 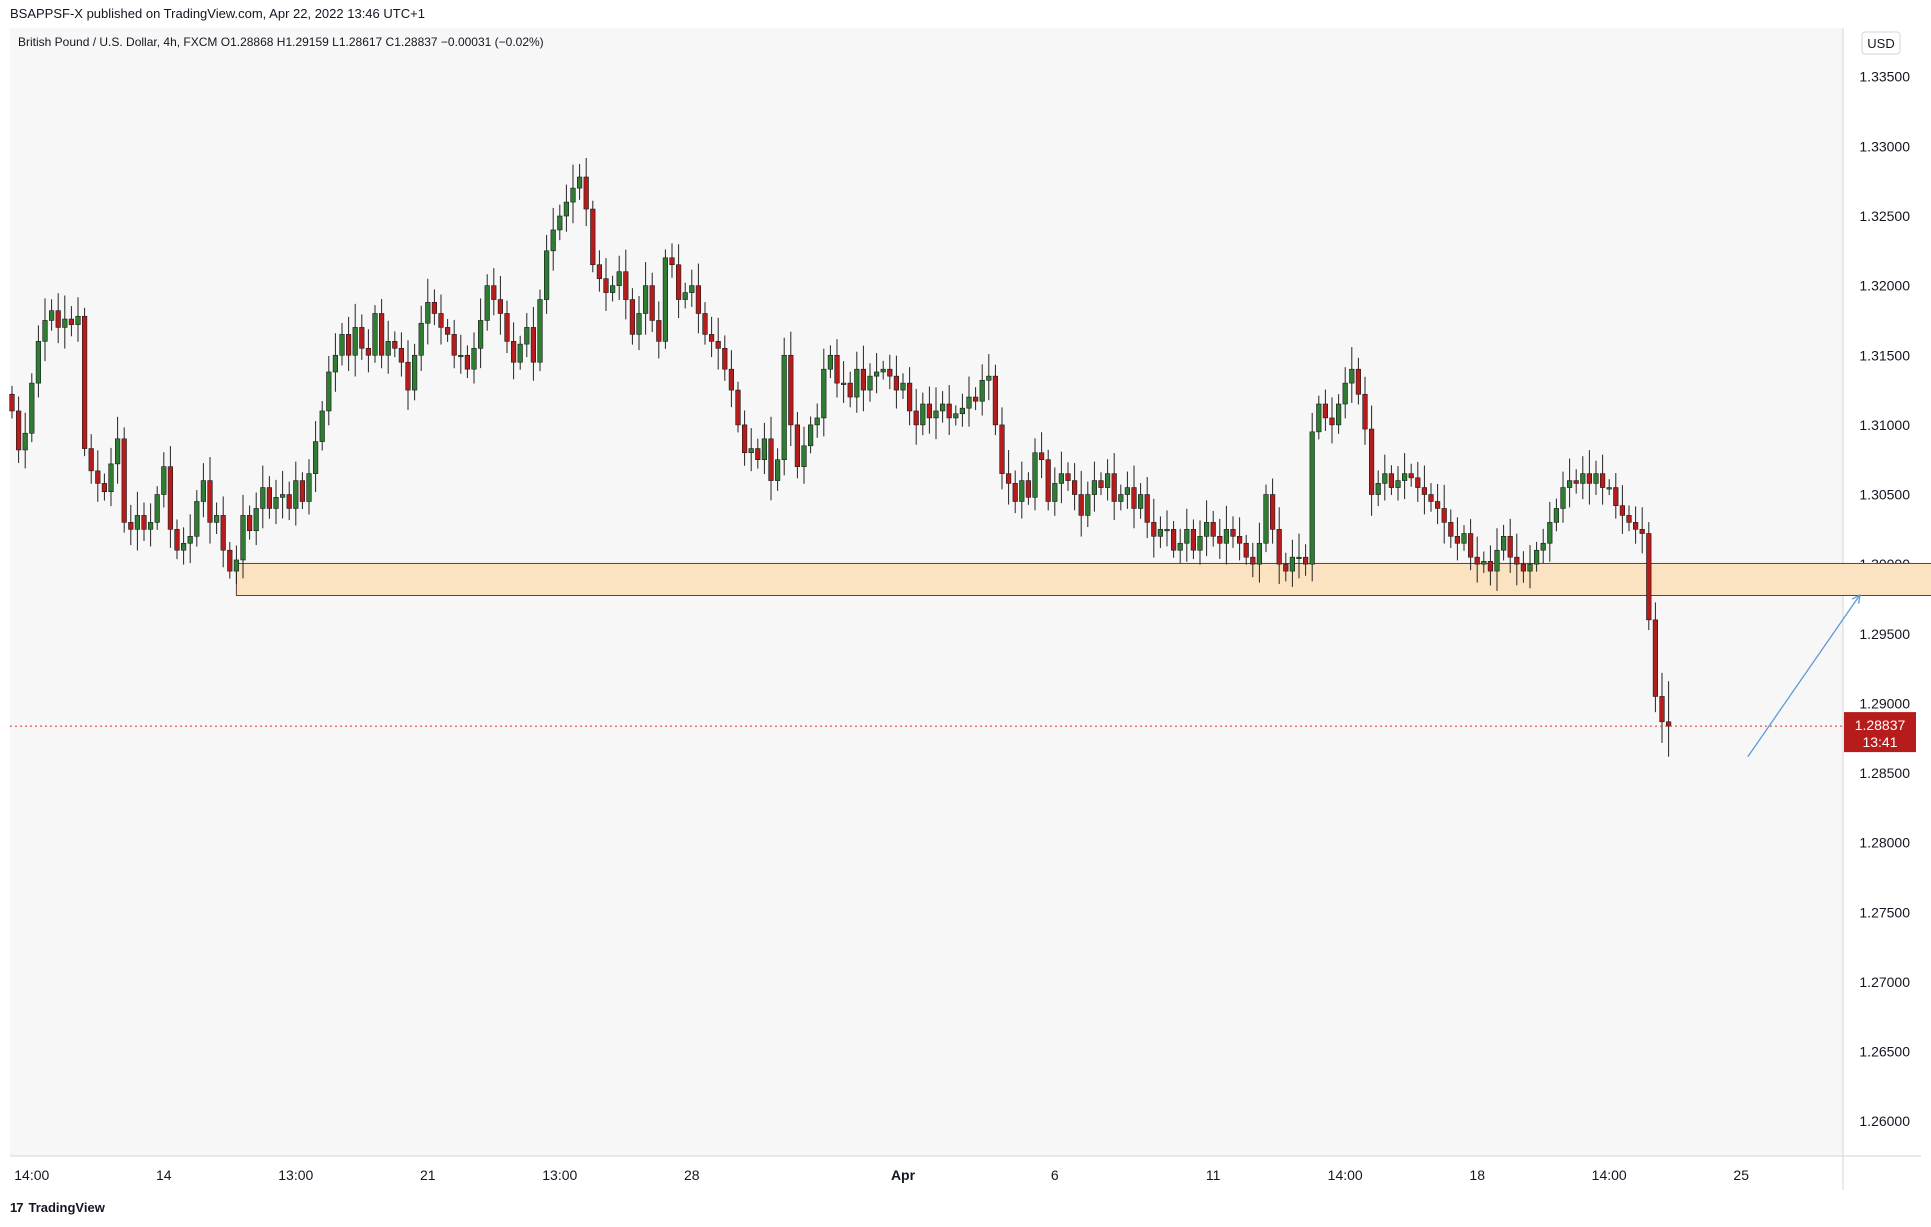 What do you see at coordinates (935, 676) in the screenshot?
I see `annotation-lines` at bounding box center [935, 676].